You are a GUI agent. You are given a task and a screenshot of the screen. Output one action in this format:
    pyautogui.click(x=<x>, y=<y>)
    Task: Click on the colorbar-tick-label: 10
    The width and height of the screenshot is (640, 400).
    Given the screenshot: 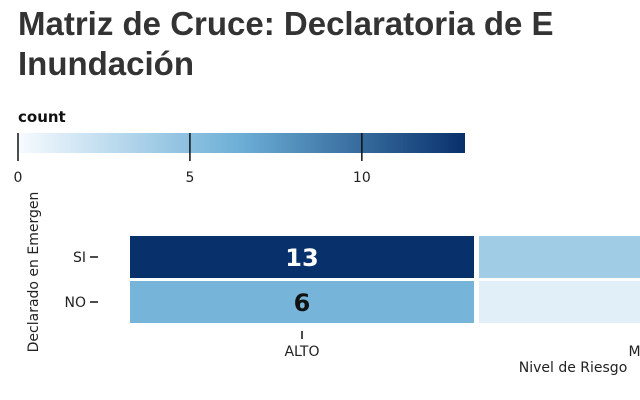 What is the action you would take?
    pyautogui.click(x=362, y=178)
    